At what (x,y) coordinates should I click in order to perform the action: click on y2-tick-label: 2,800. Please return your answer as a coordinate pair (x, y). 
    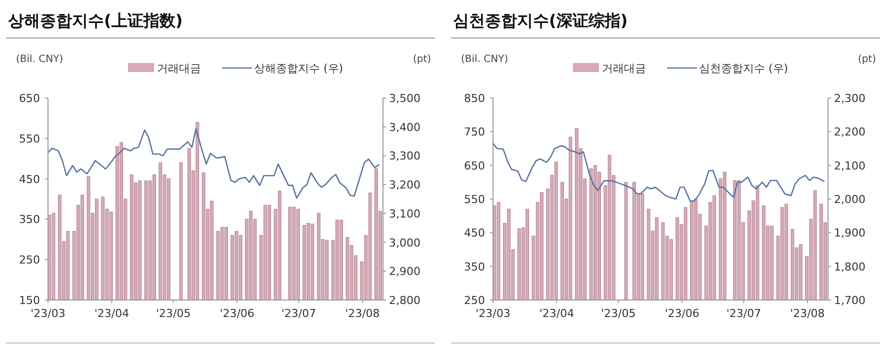
    Looking at the image, I should click on (404, 300).